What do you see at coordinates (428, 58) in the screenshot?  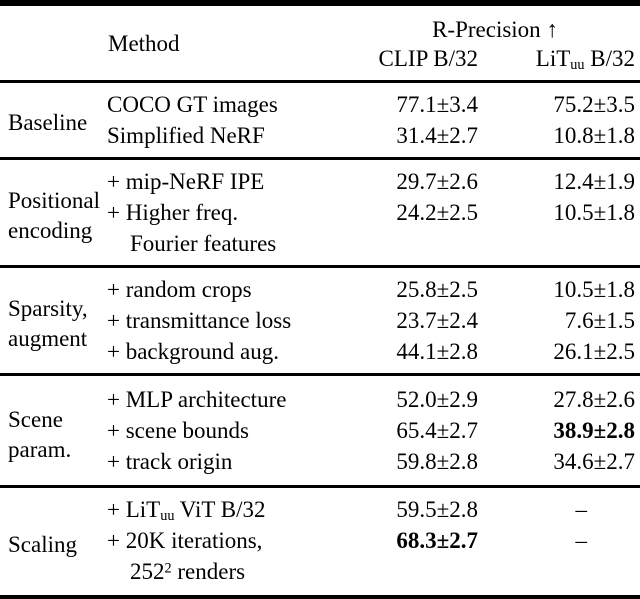 I see `clip-column-header: CLIP B/32` at bounding box center [428, 58].